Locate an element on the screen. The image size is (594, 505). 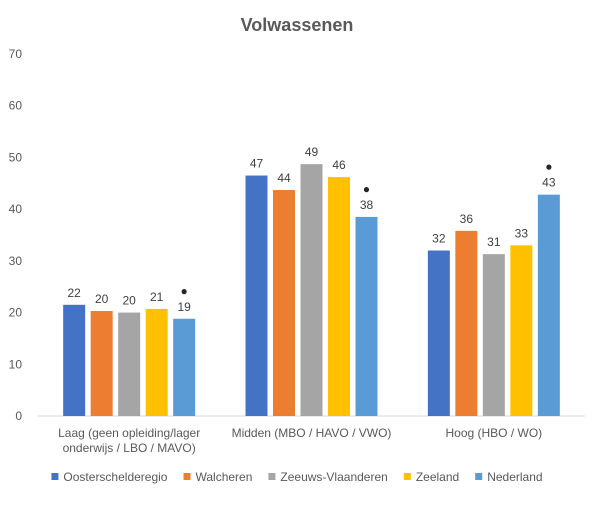
legend-label: Zeeland is located at coordinates (437, 477).